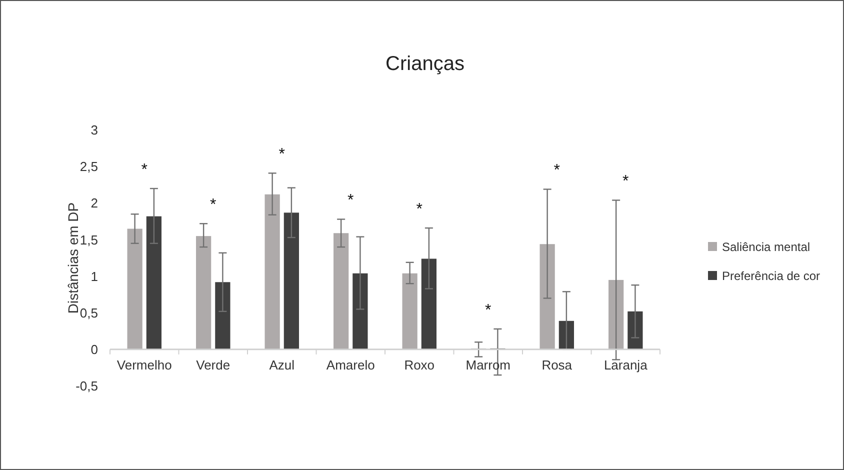 Image resolution: width=844 pixels, height=470 pixels. Describe the element at coordinates (87, 386) in the screenshot. I see `y-tick-label: -0,5` at that location.